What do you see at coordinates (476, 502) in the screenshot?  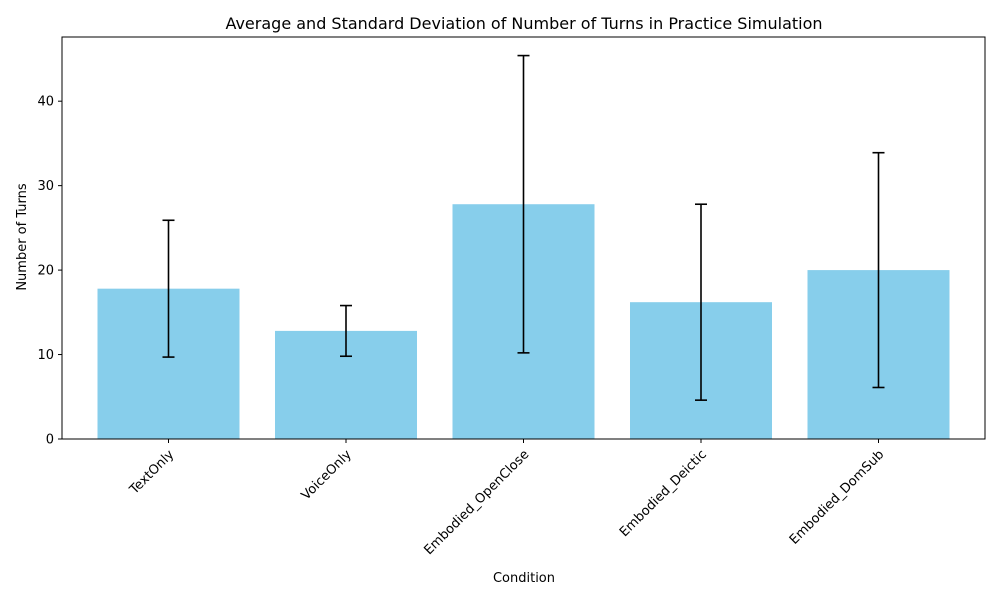 I see `x-tick-label: Embodied_OpenClose` at bounding box center [476, 502].